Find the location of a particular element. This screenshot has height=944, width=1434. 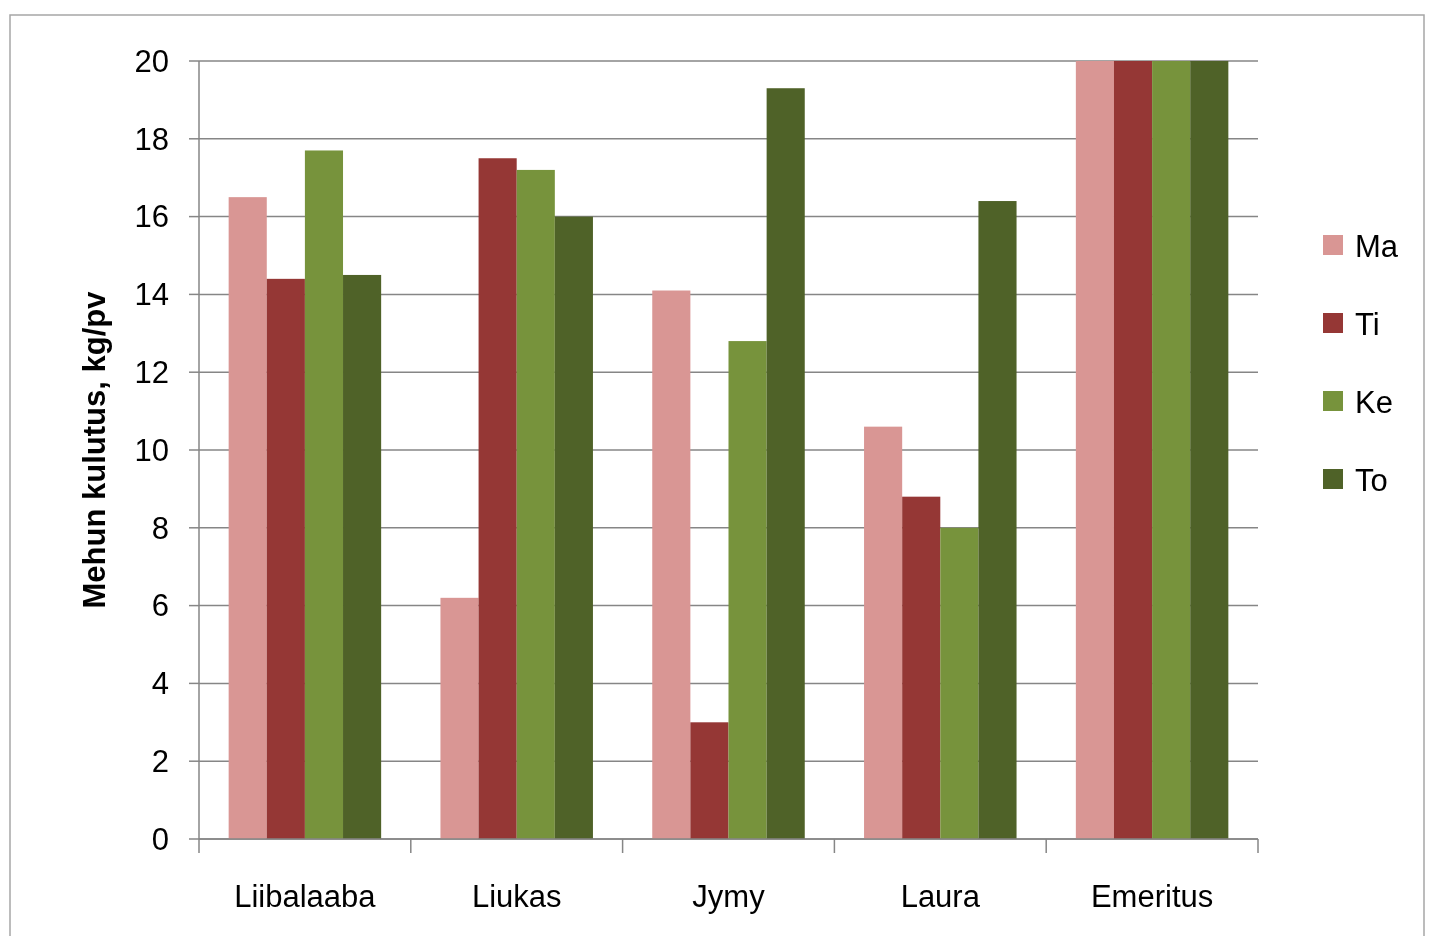

y-tick-label: 4 is located at coordinates (160, 684).